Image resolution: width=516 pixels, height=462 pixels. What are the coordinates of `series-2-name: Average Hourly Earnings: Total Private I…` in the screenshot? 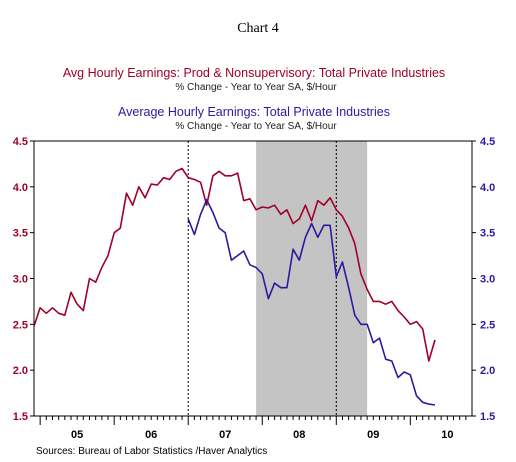 It's located at (254, 112).